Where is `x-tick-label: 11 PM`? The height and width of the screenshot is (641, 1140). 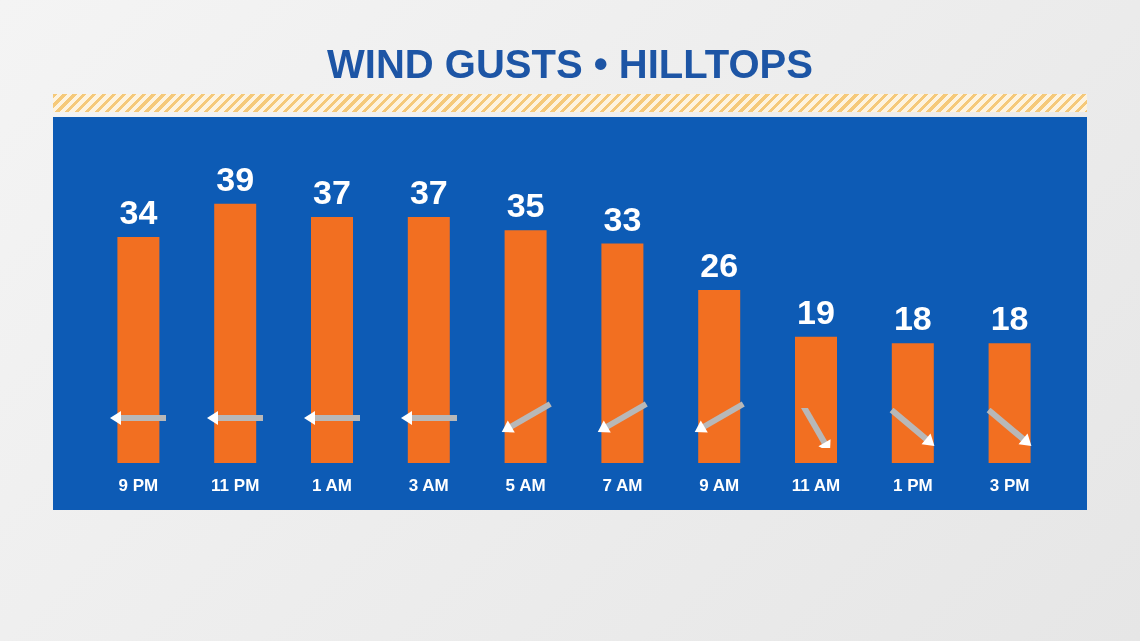 x-tick-label: 11 PM is located at coordinates (235, 485).